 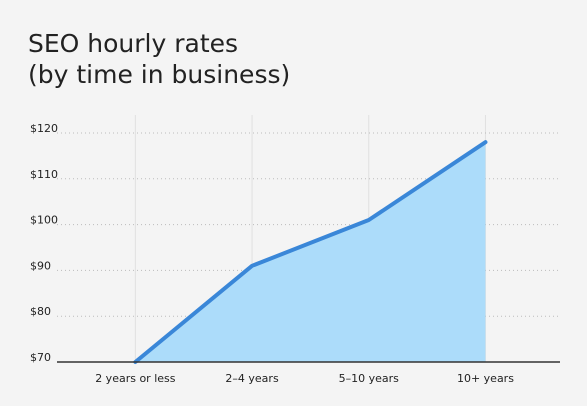 What do you see at coordinates (485, 378) in the screenshot?
I see `x-tick-label: 10+ years` at bounding box center [485, 378].